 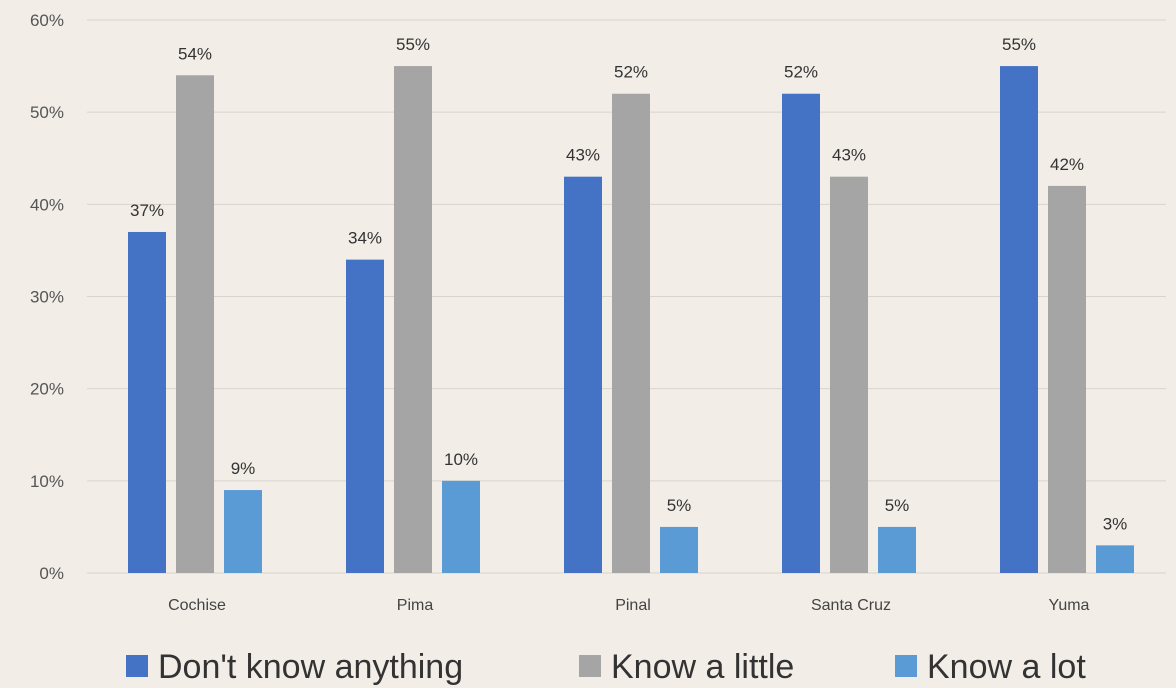 I want to click on legend-label: Don't know anything, so click(x=310, y=667).